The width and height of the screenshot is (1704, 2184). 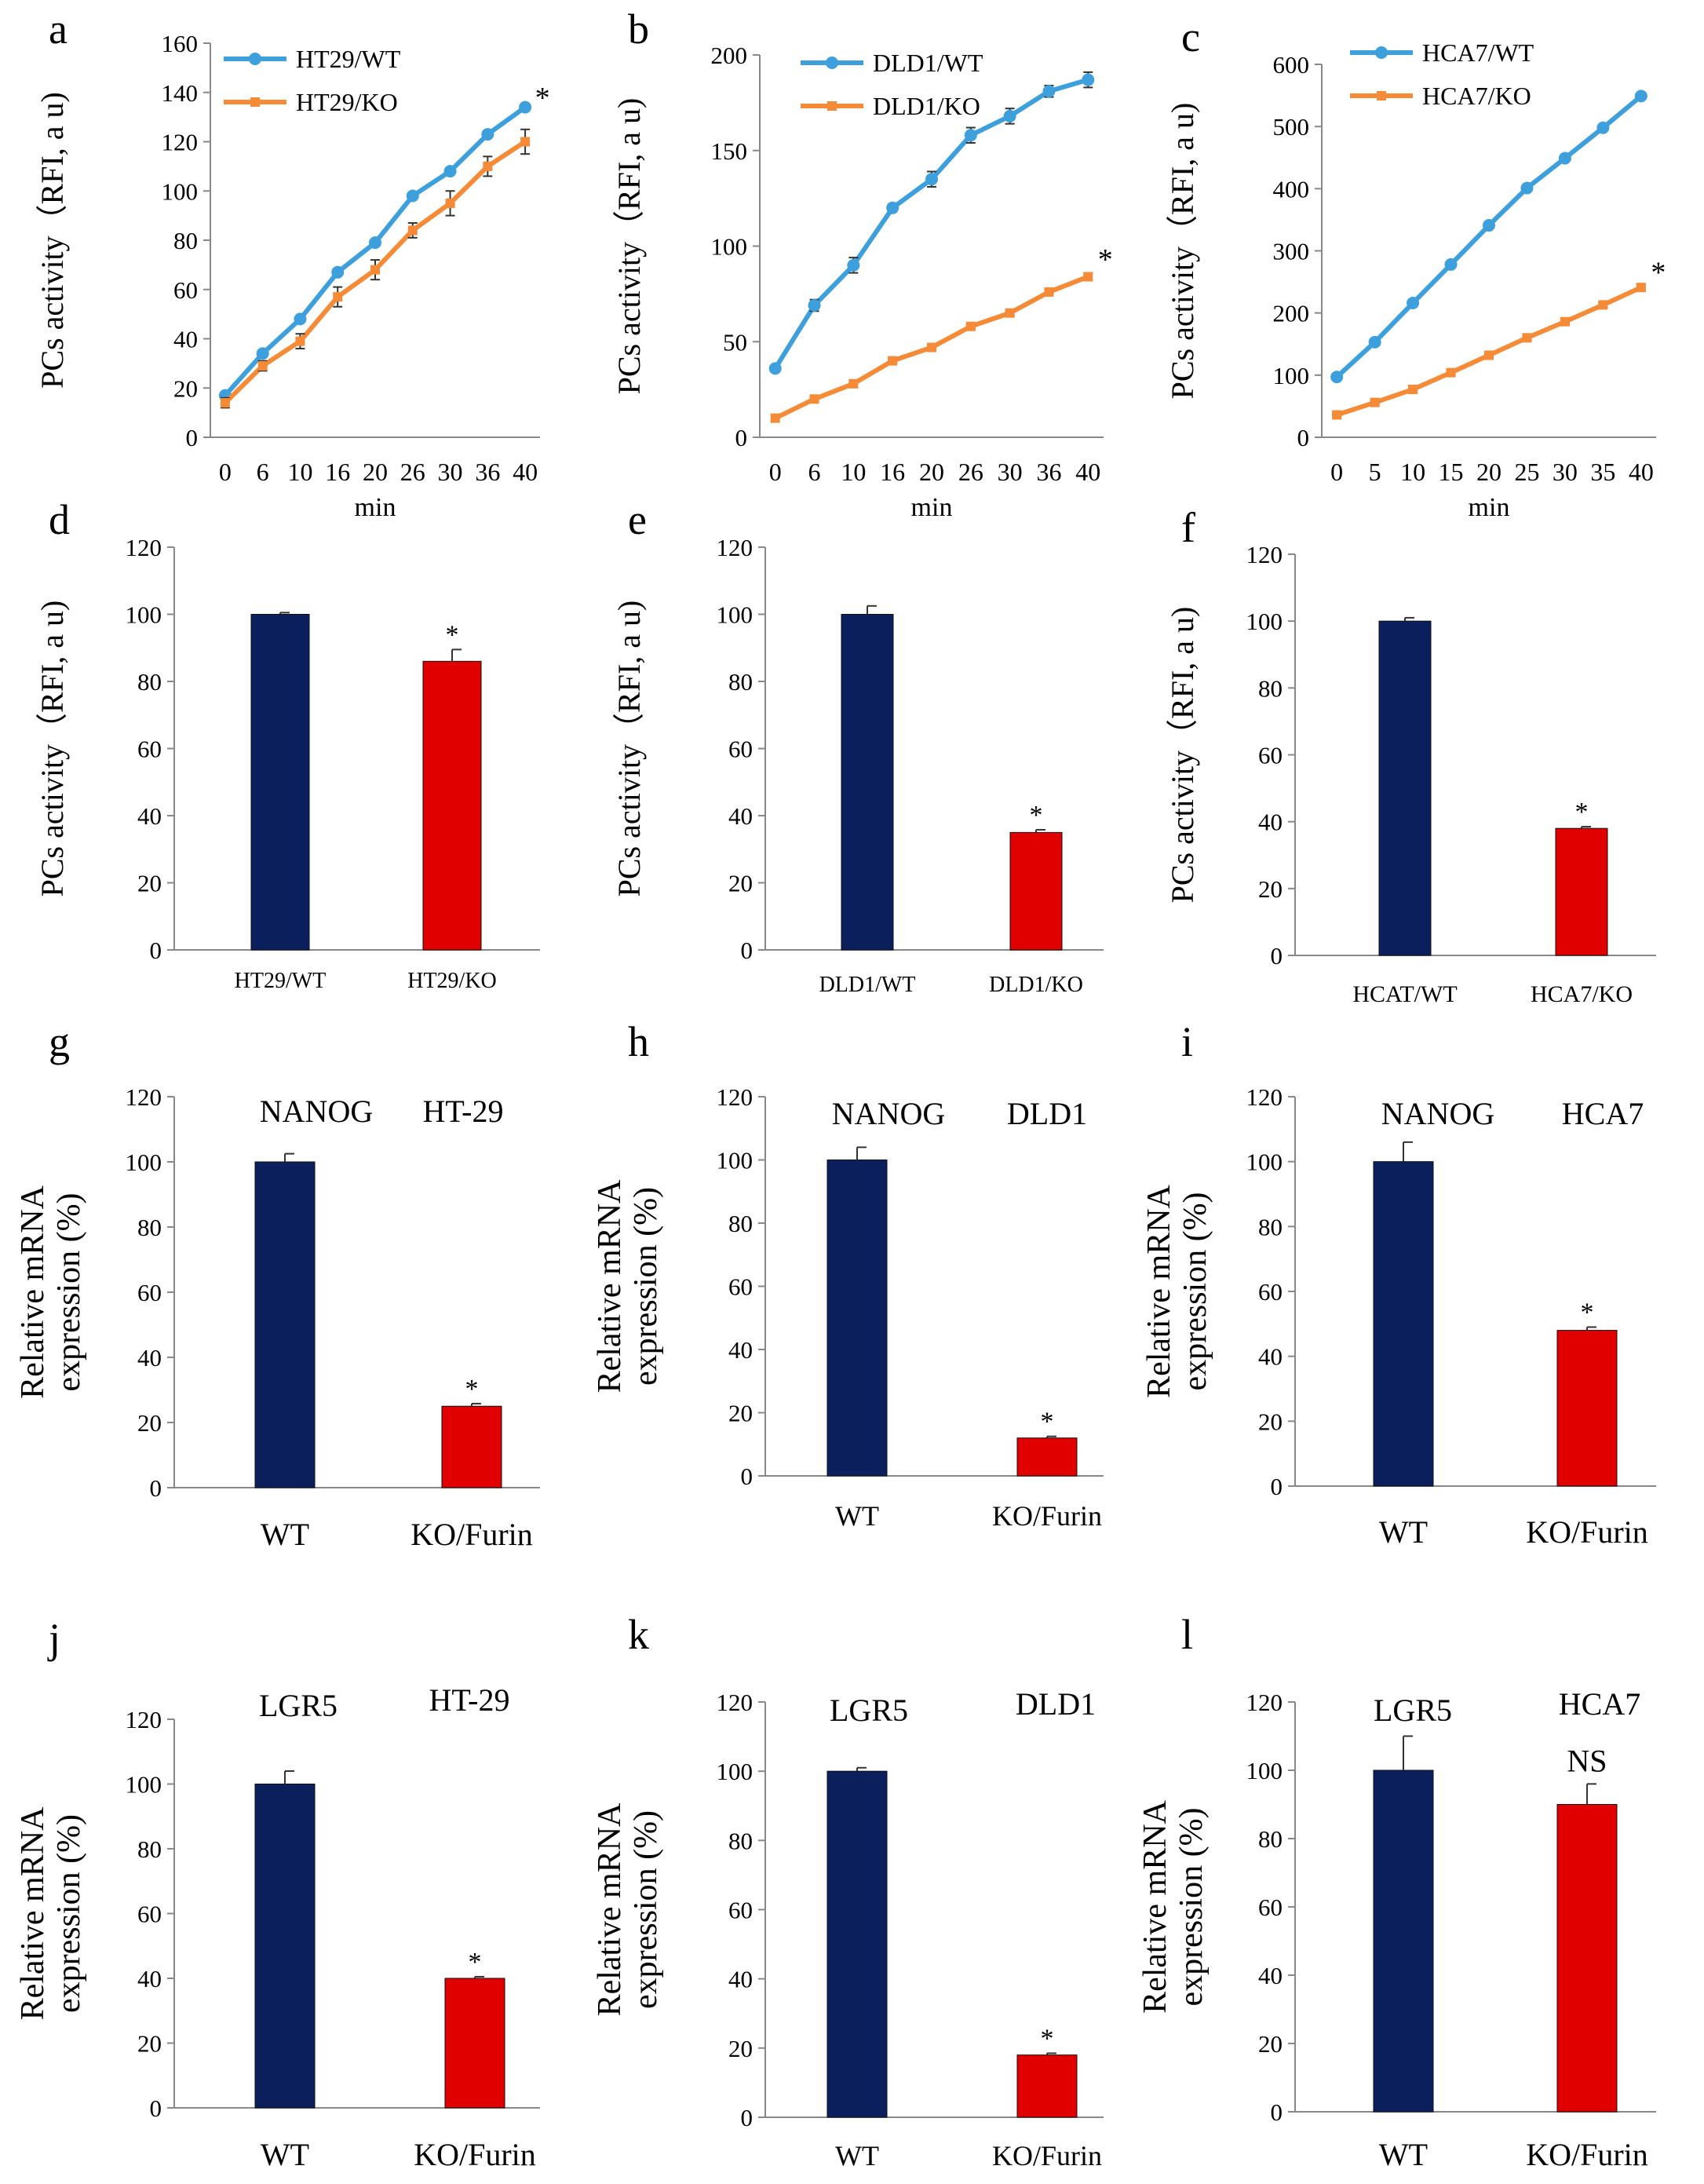 I want to click on y-axis-label-line: Relative mRNA, so click(x=1159, y=1290).